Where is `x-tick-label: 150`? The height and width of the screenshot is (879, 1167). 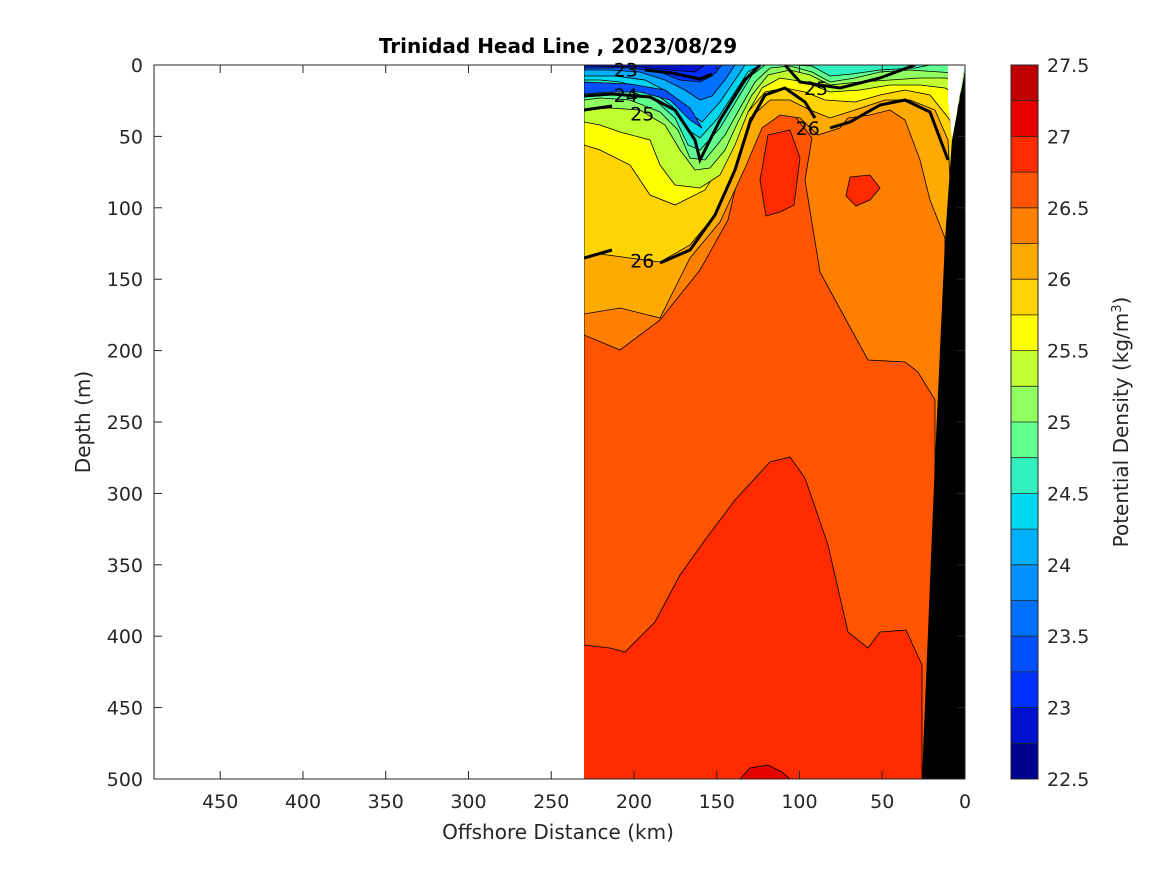 x-tick-label: 150 is located at coordinates (717, 802).